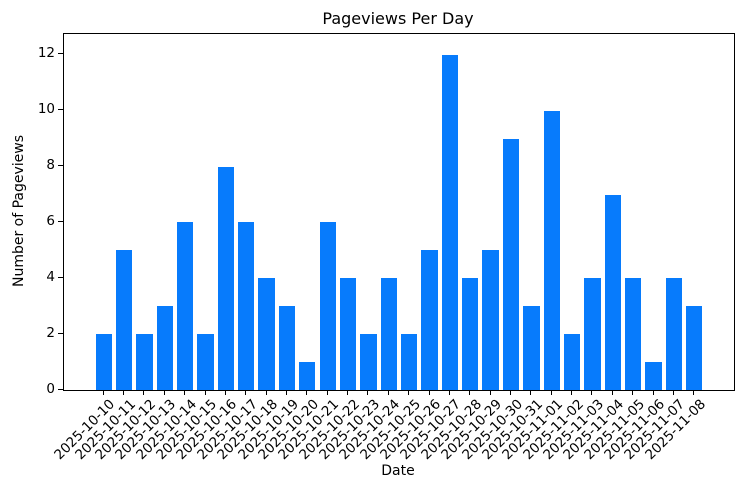  Describe the element at coordinates (50, 388) in the screenshot. I see `y-tick-label: 0` at that location.